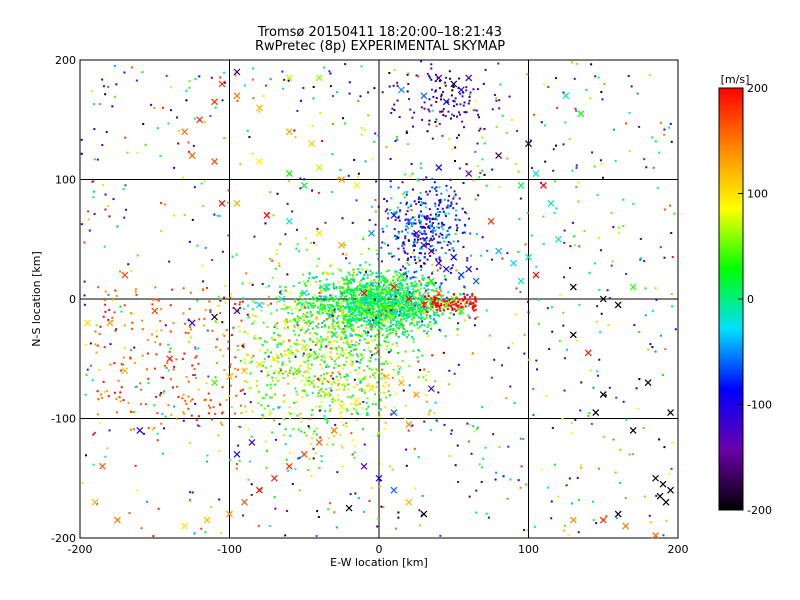 The width and height of the screenshot is (800, 600). I want to click on x-tick-label: 200, so click(678, 549).